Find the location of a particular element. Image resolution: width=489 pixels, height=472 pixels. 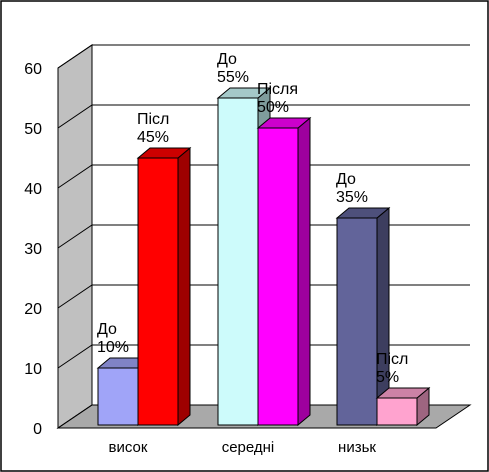

data-label: 50% is located at coordinates (273, 107).